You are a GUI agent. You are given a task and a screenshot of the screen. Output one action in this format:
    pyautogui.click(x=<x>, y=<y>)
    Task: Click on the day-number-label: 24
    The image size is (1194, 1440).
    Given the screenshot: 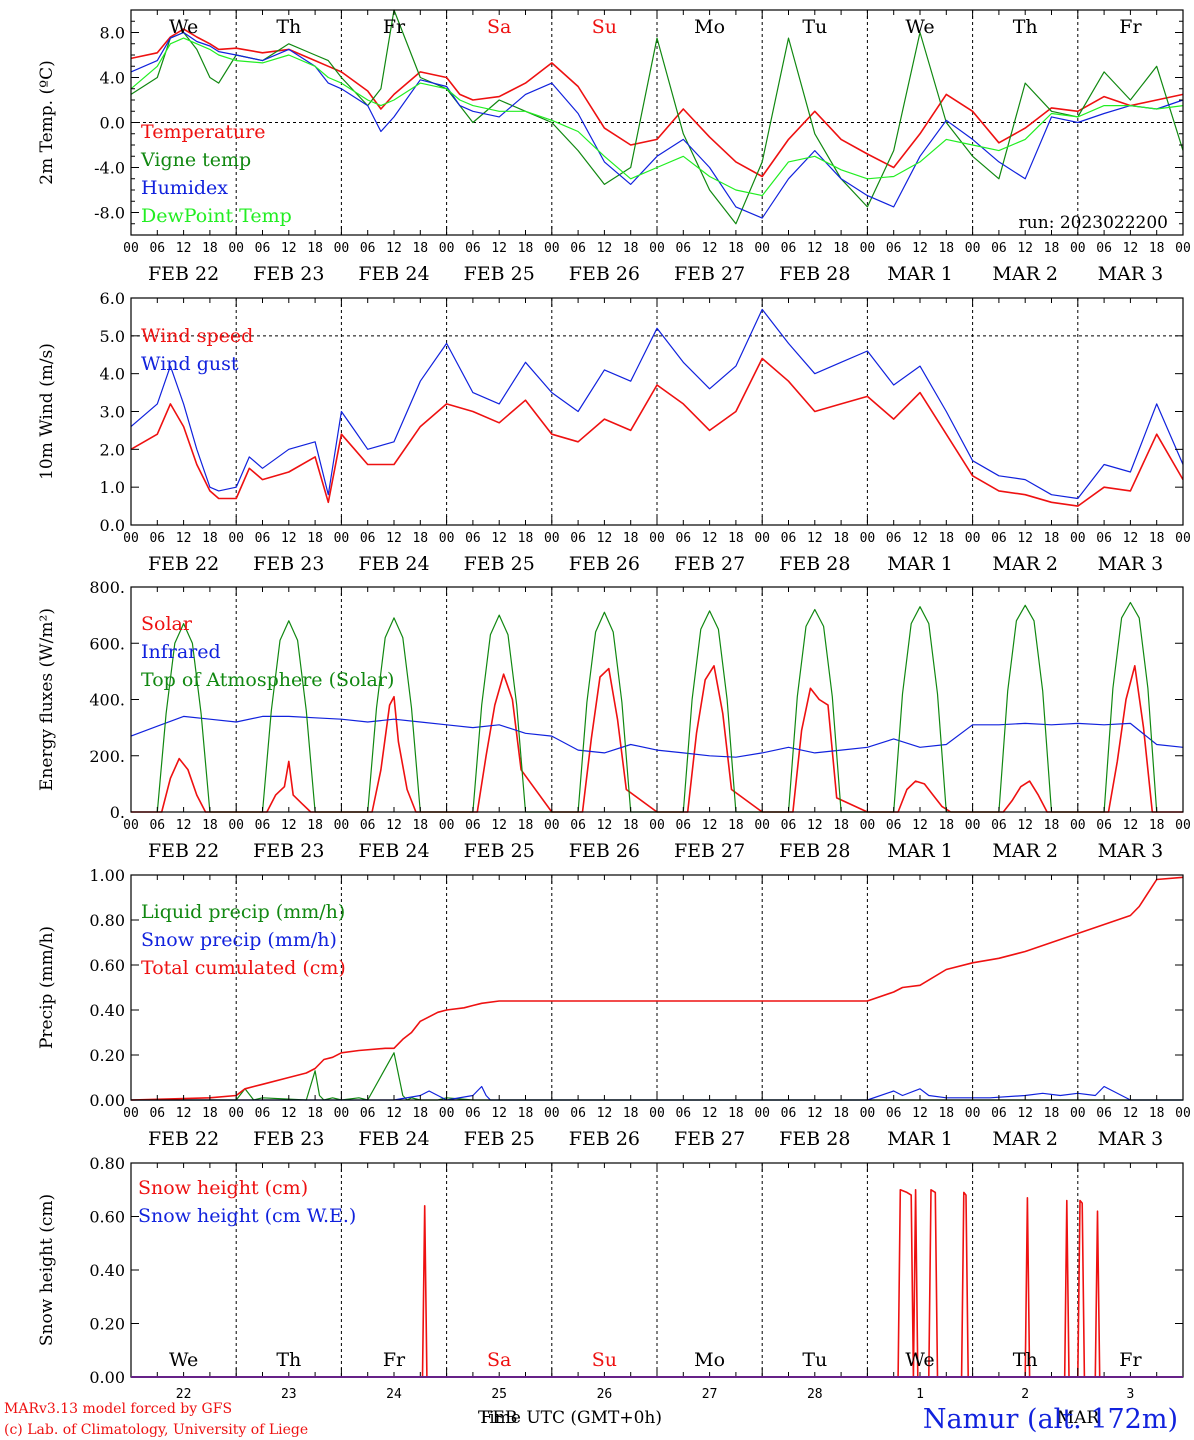 What is the action you would take?
    pyautogui.click(x=394, y=1394)
    